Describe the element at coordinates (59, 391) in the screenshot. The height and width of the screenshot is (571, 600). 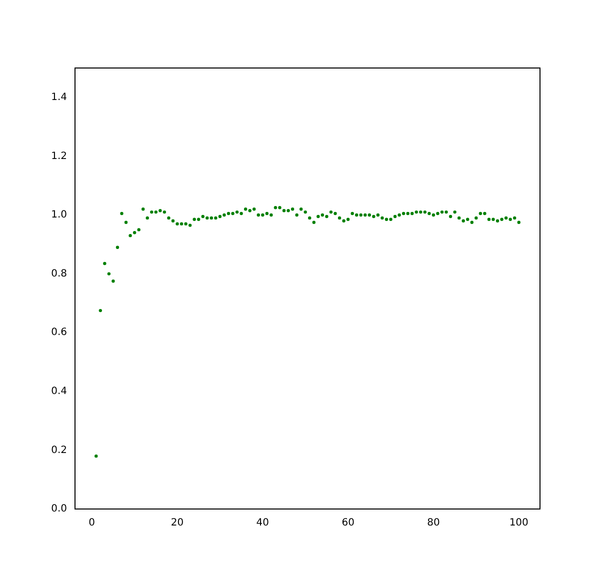
I see `y-tick-label: 0.4` at that location.